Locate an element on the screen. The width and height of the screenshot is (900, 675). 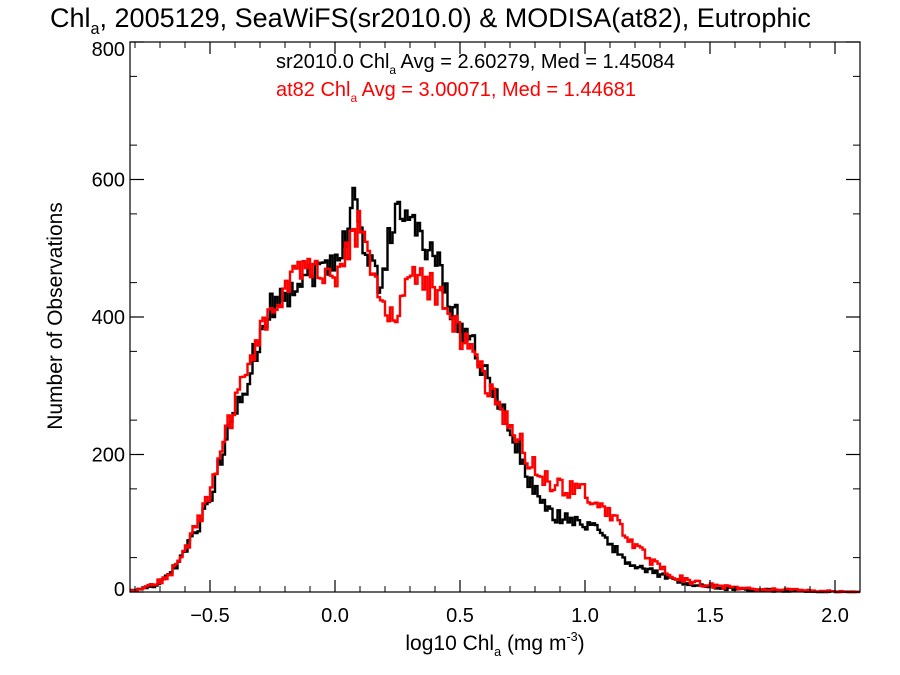
y-axis-label: Number of Observations is located at coordinates (55, 316).